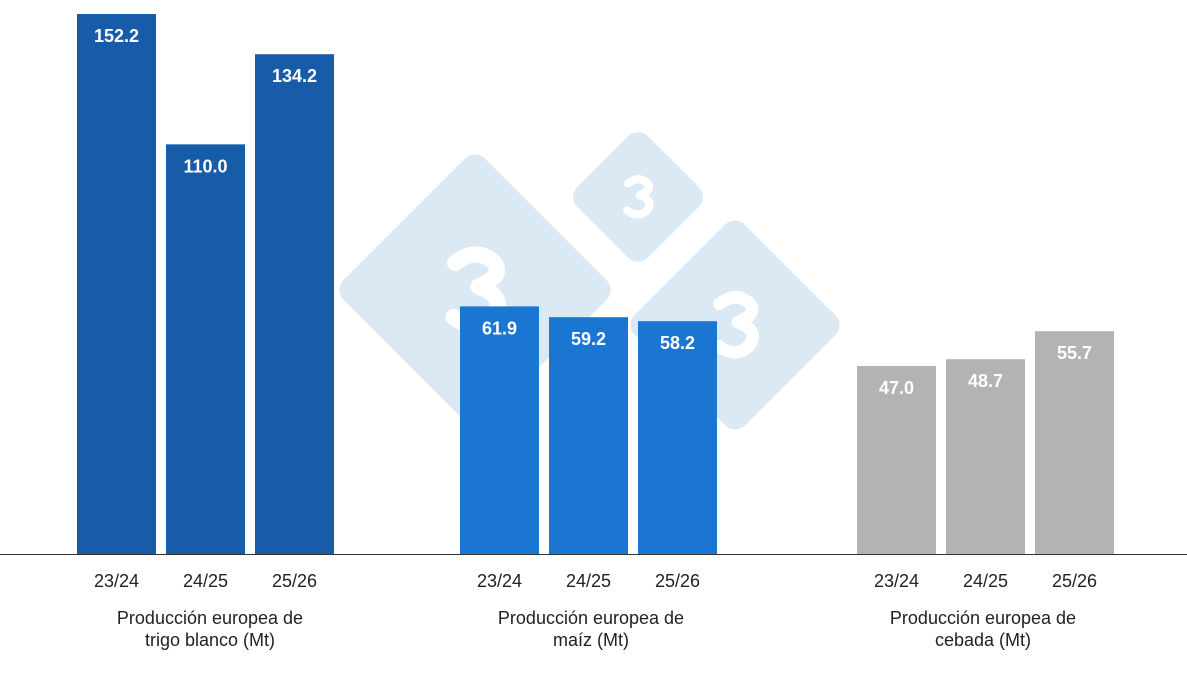  I want to click on data-label: 59.2, so click(588, 339).